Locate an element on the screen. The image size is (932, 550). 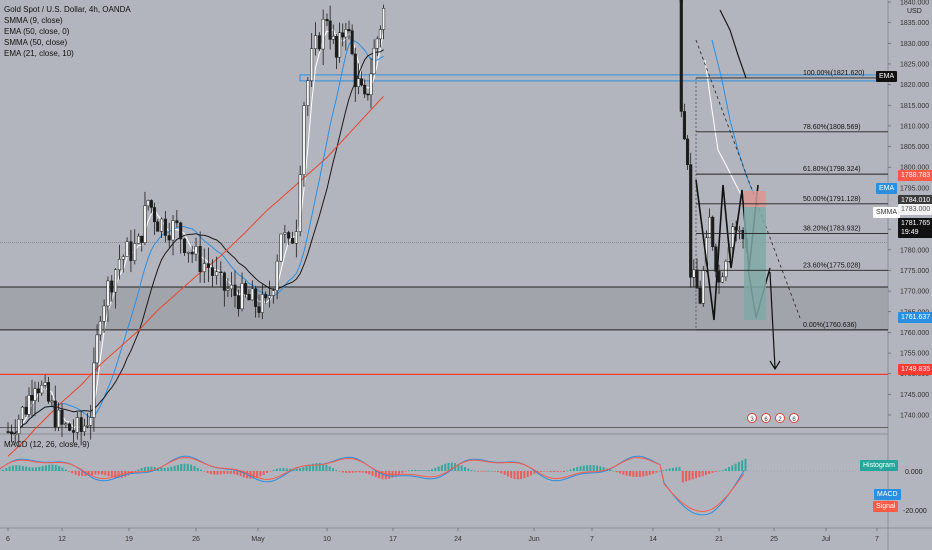
currency-label: USD is located at coordinates (914, 11).